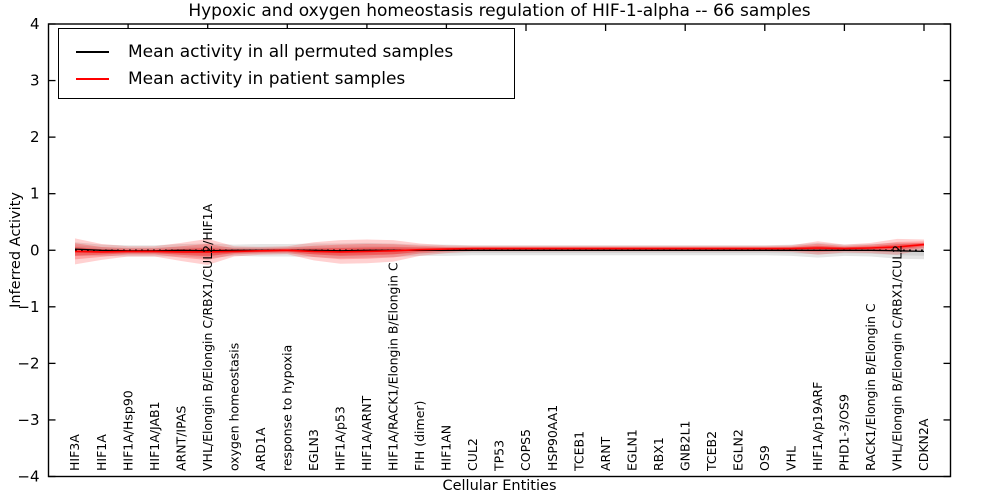 Image resolution: width=1000 pixels, height=500 pixels. I want to click on x-category-label: EGLN1, so click(631, 450).